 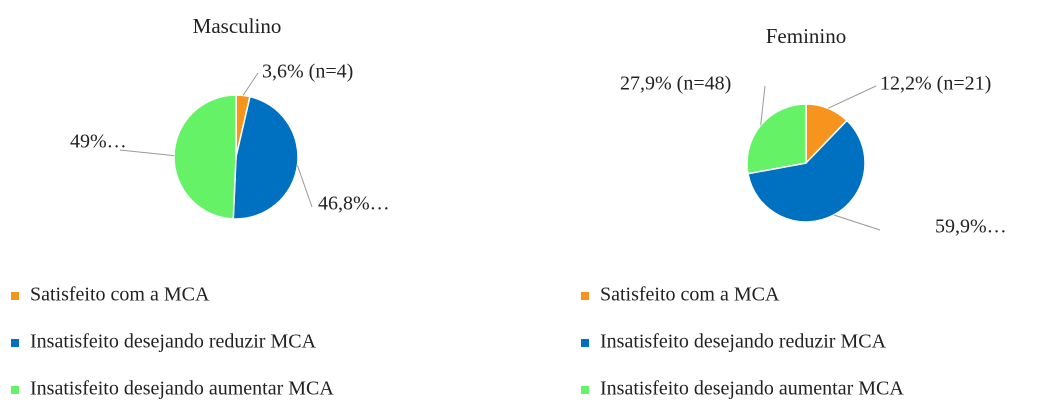 I want to click on data-label: 27,9% (n=48), so click(x=675, y=84).